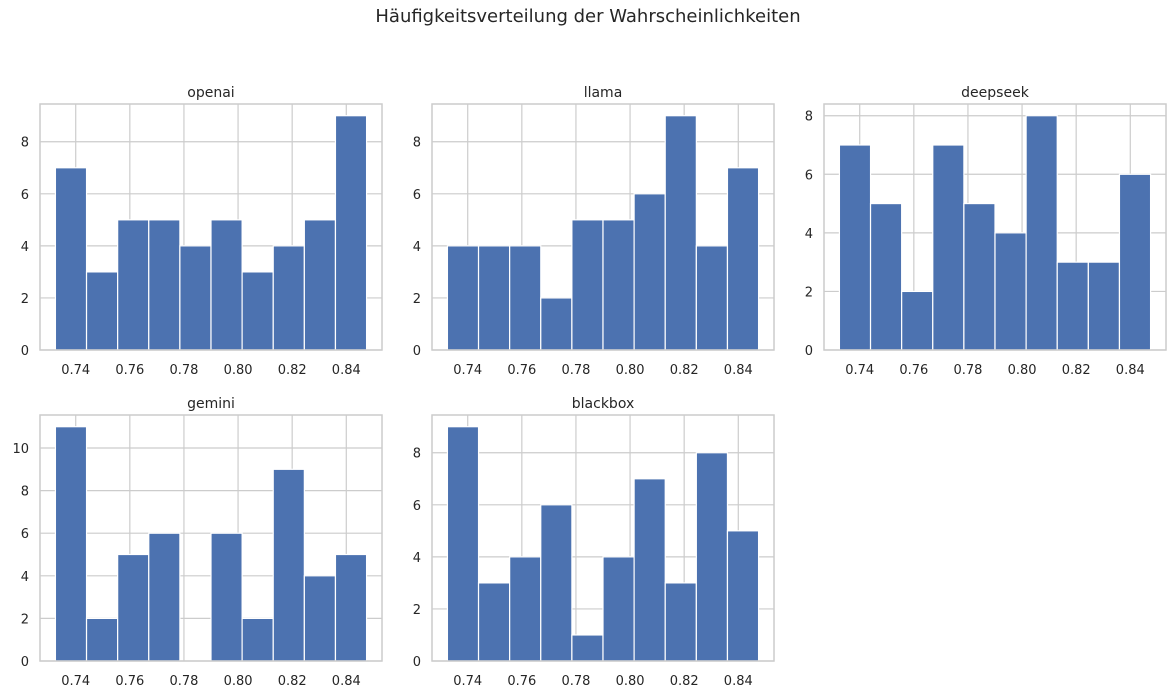  I want to click on panel-title: blackbox, so click(603, 404).